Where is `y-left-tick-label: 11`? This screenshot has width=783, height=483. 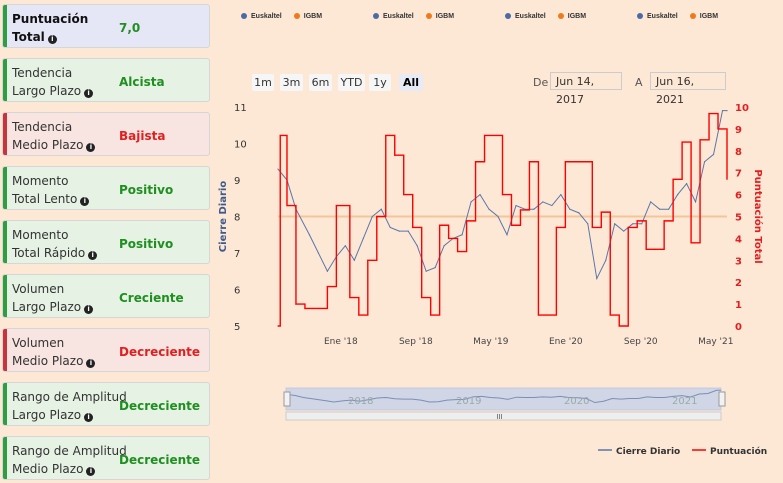
y-left-tick-label: 11 is located at coordinates (240, 108).